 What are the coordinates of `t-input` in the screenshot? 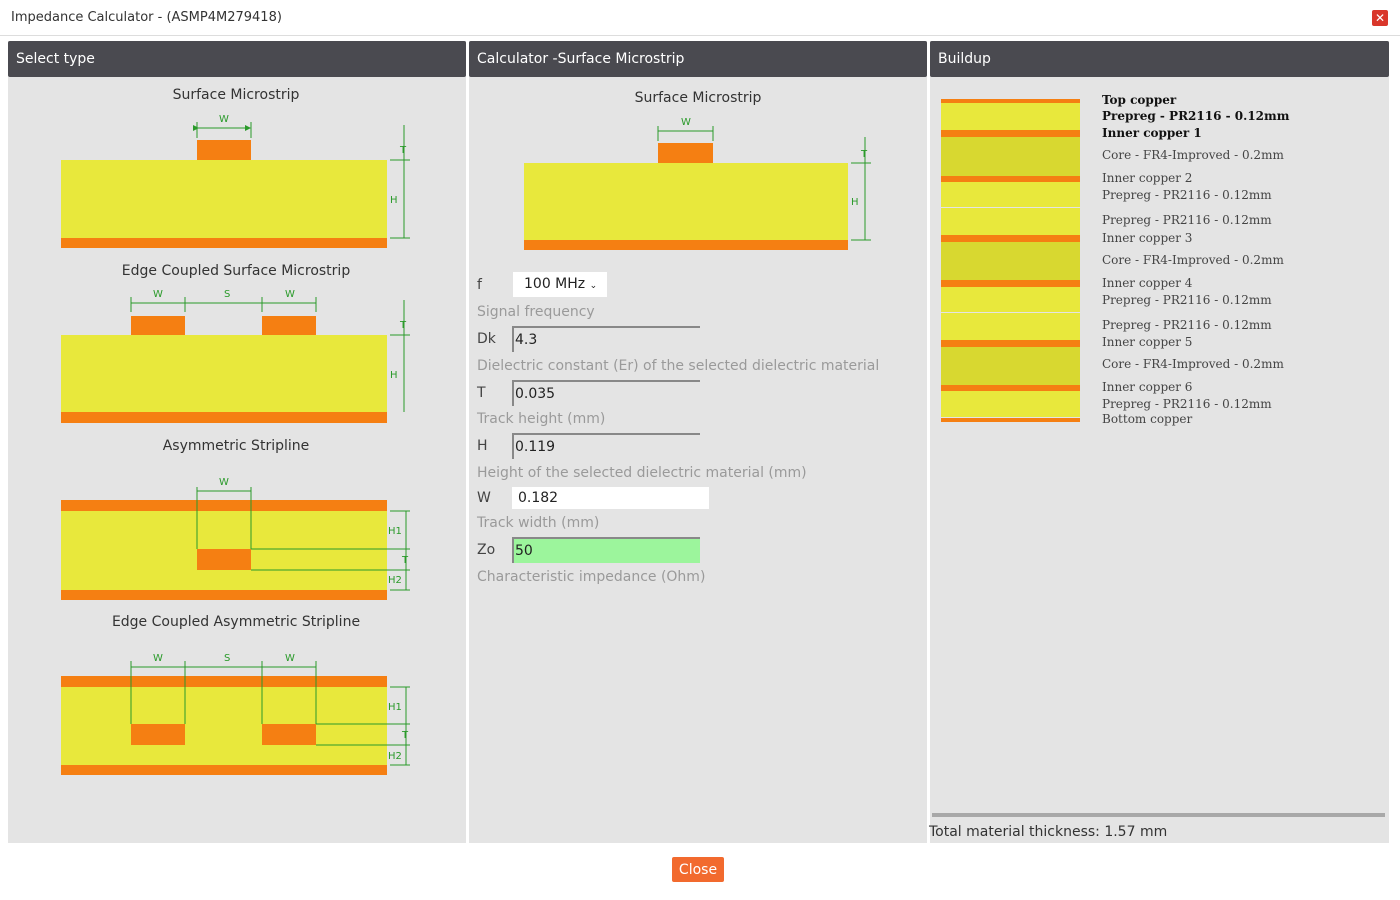 It's located at (606, 393).